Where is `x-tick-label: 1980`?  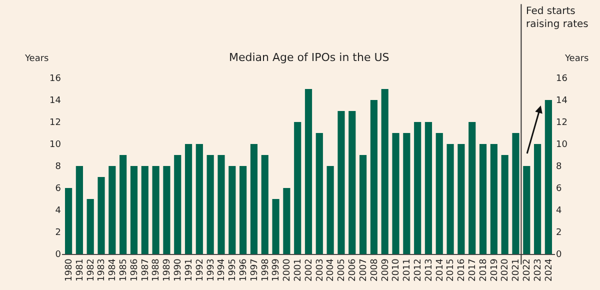
x-tick-label: 1980 is located at coordinates (69, 270).